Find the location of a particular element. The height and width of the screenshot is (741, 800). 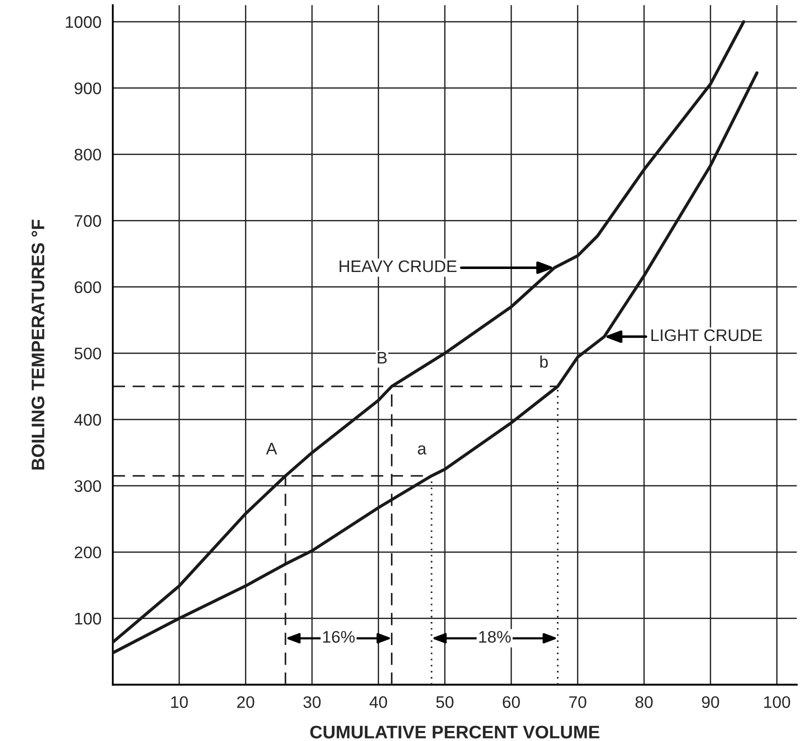

x-tick-label: 50 is located at coordinates (445, 702).